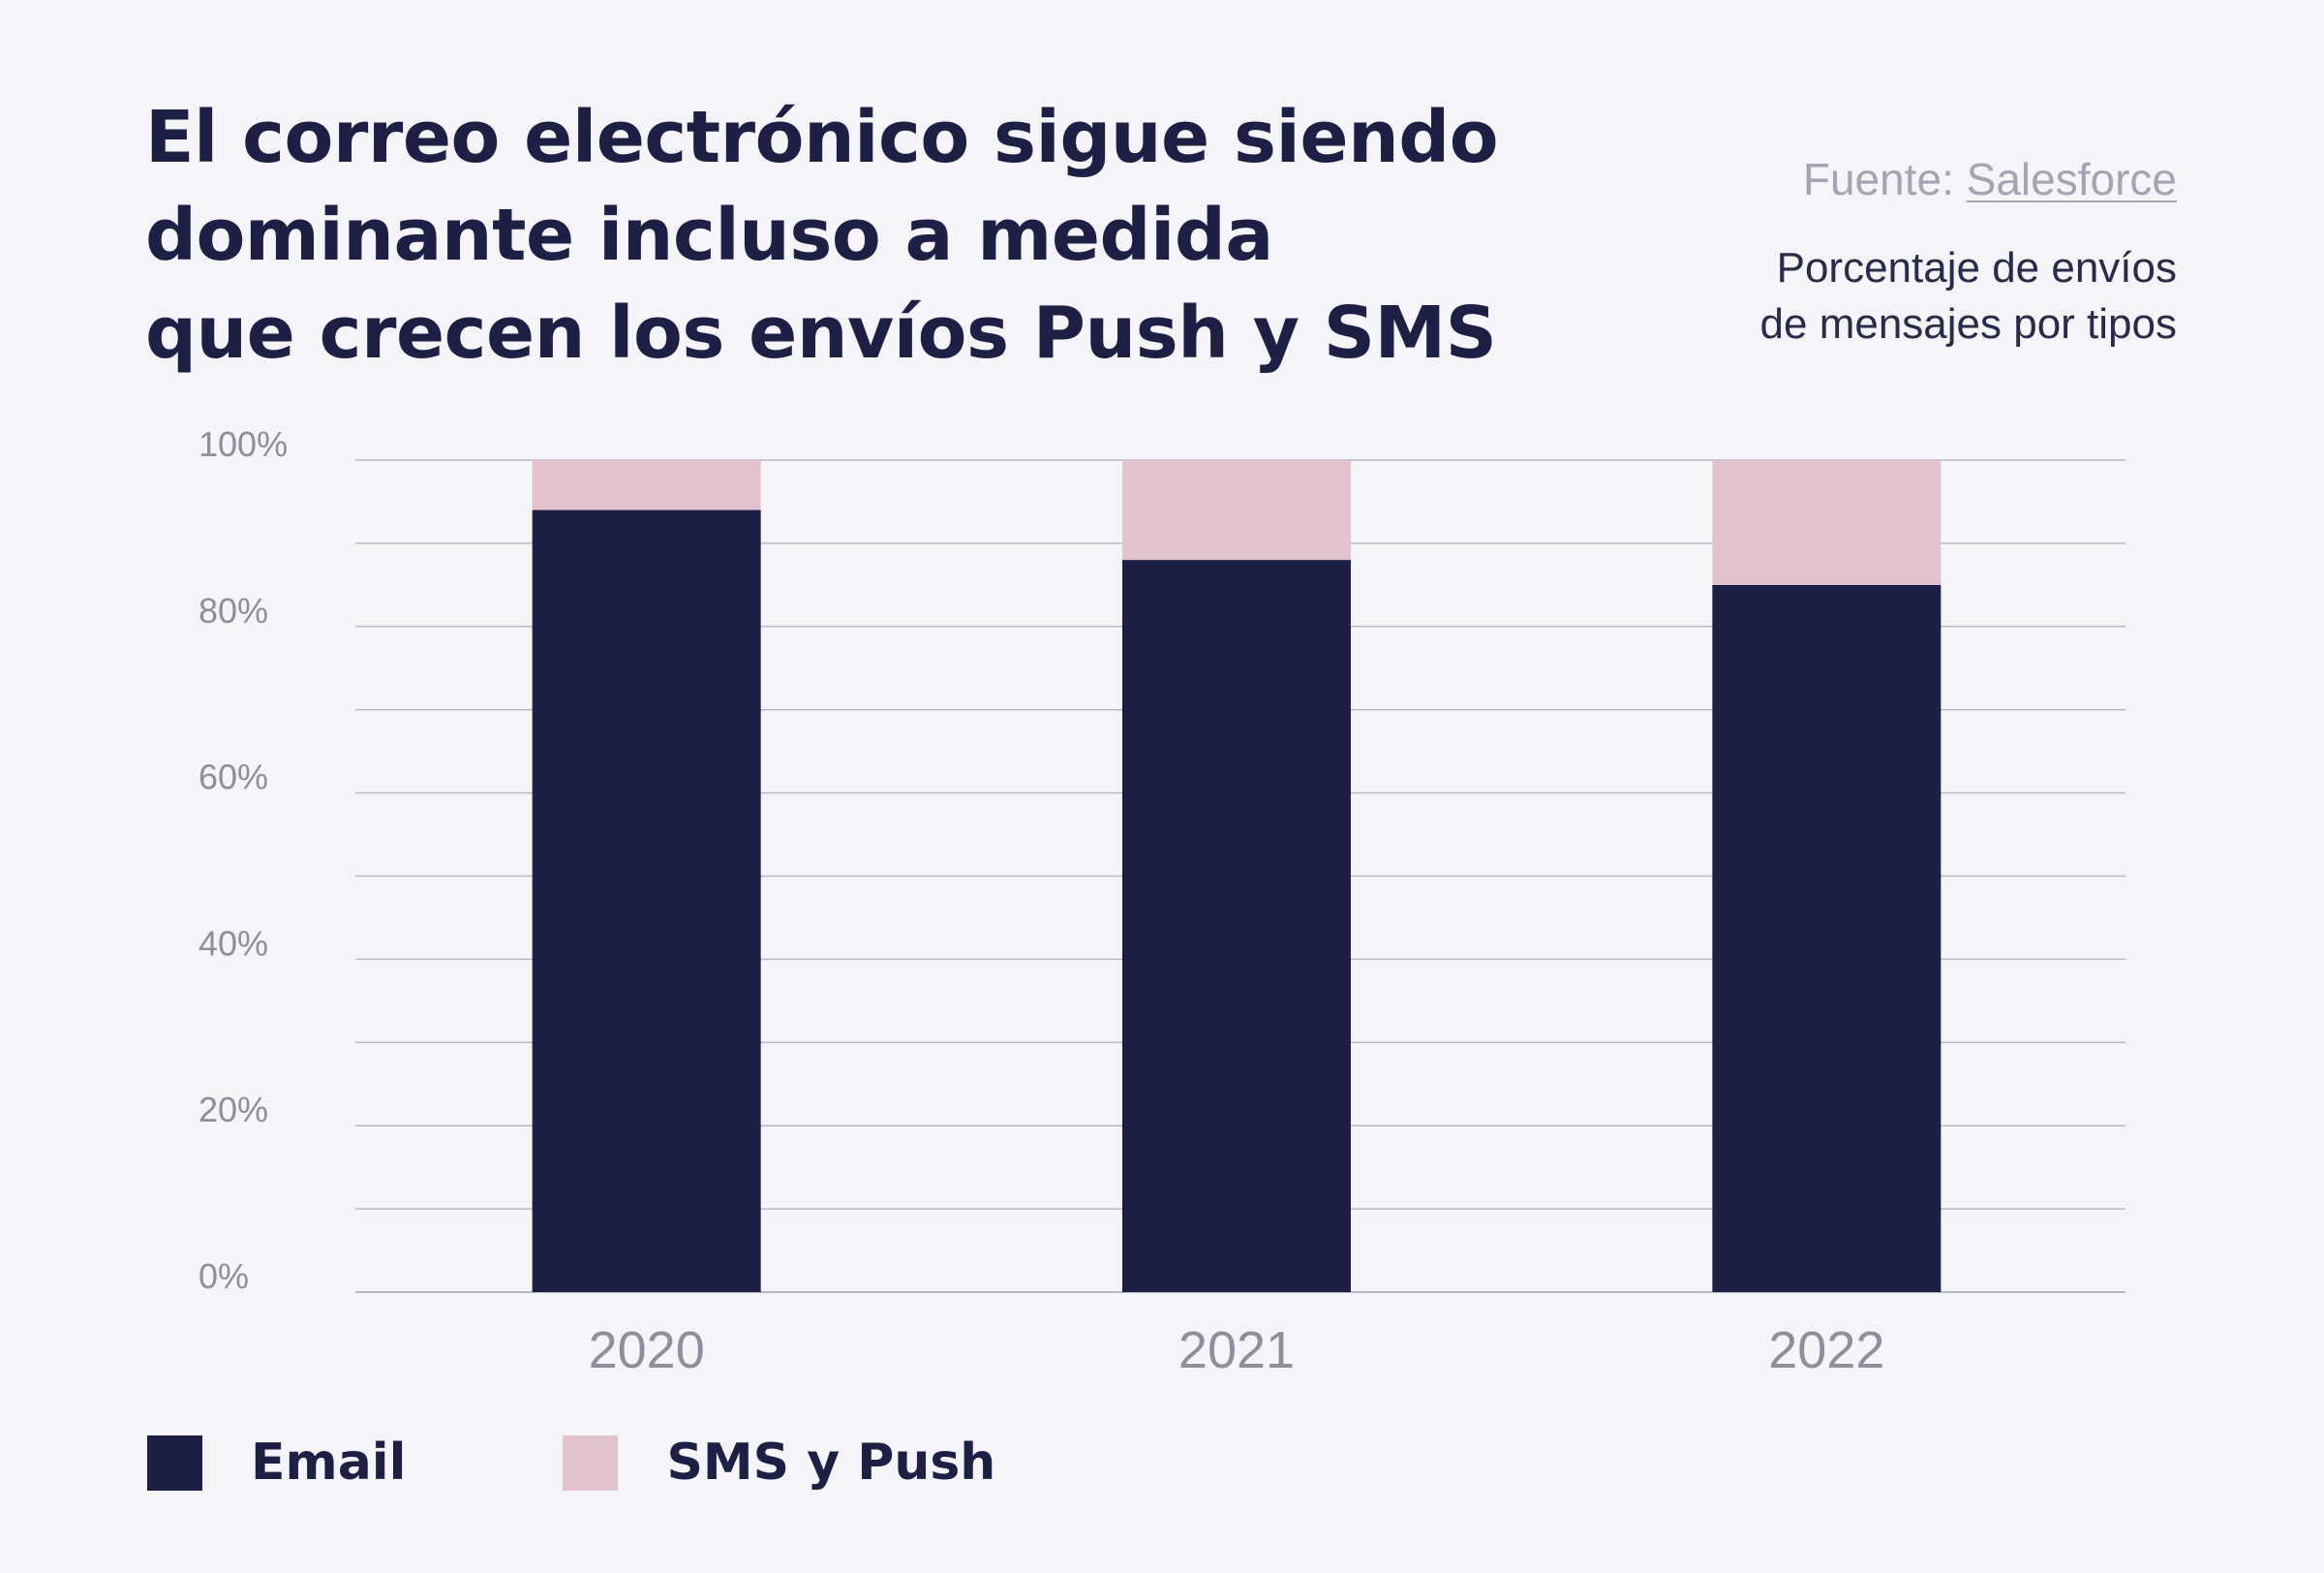  I want to click on x-axis-ticks: 2020 2021 2022, so click(1237, 1350).